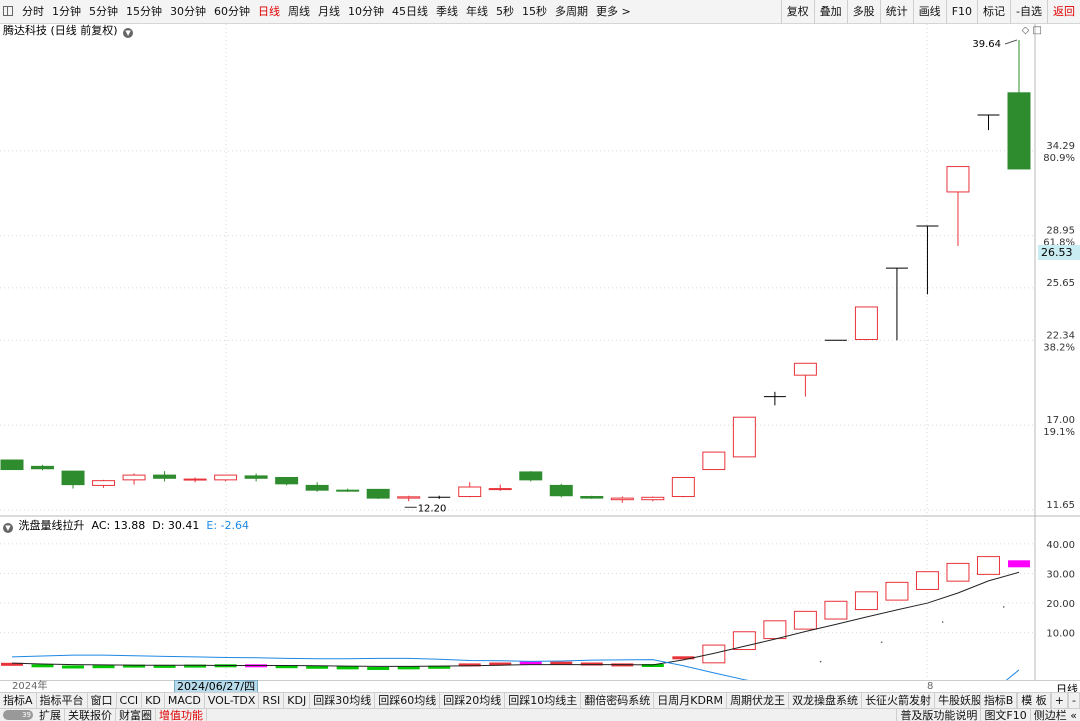 This screenshot has height=721, width=1080. Describe the element at coordinates (269, 11) in the screenshot. I see `period-tab: 日线` at that location.